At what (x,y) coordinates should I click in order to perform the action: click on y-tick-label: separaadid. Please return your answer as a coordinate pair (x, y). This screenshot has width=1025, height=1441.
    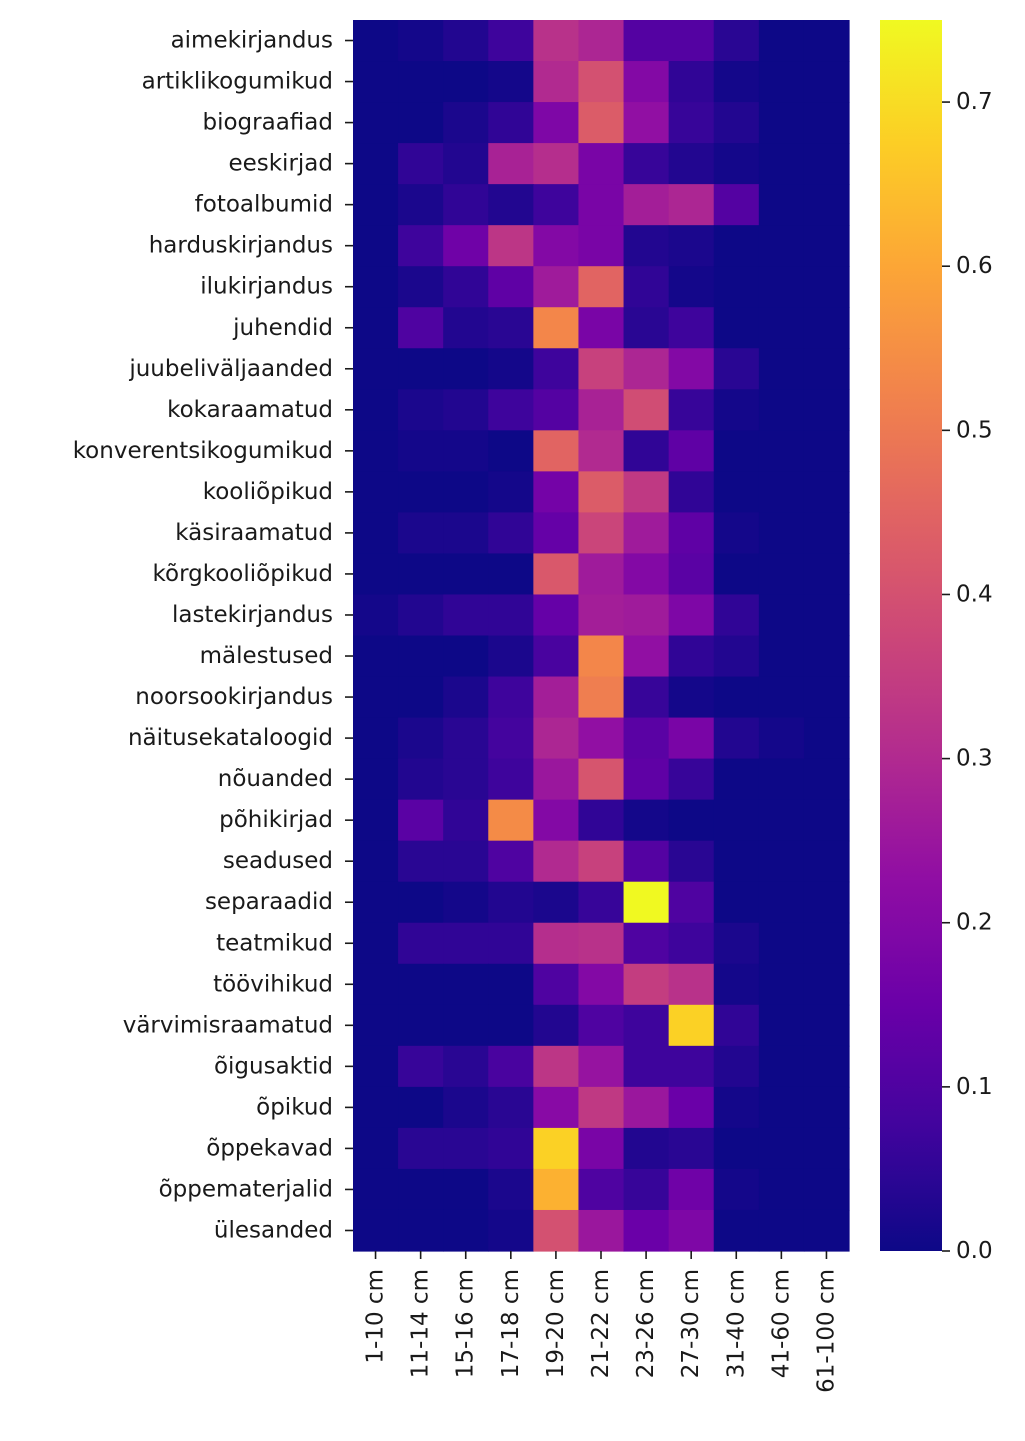
    Looking at the image, I should click on (269, 902).